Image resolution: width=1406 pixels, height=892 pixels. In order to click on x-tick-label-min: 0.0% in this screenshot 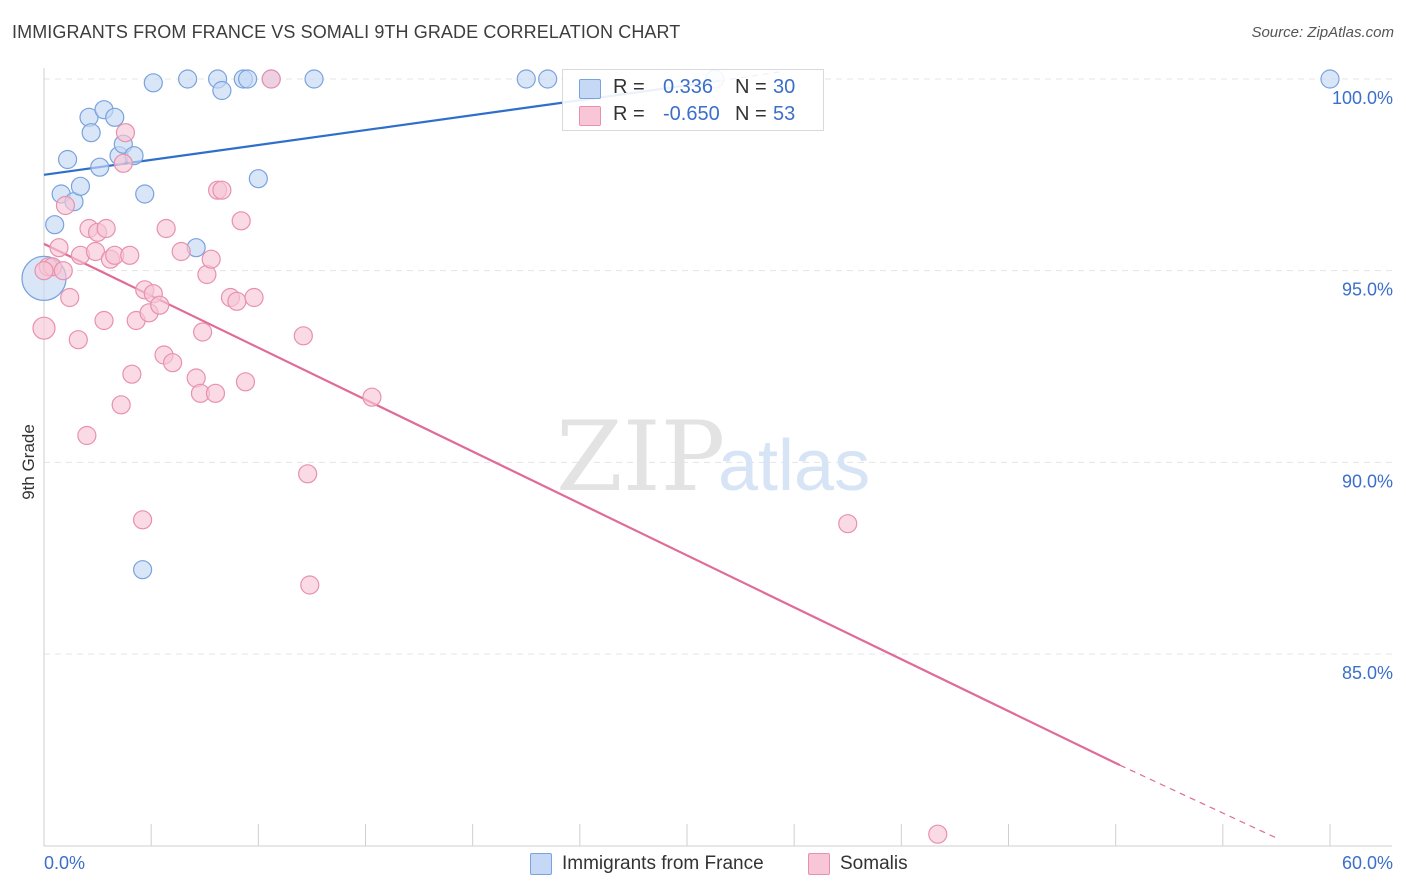, I will do `click(64, 863)`.